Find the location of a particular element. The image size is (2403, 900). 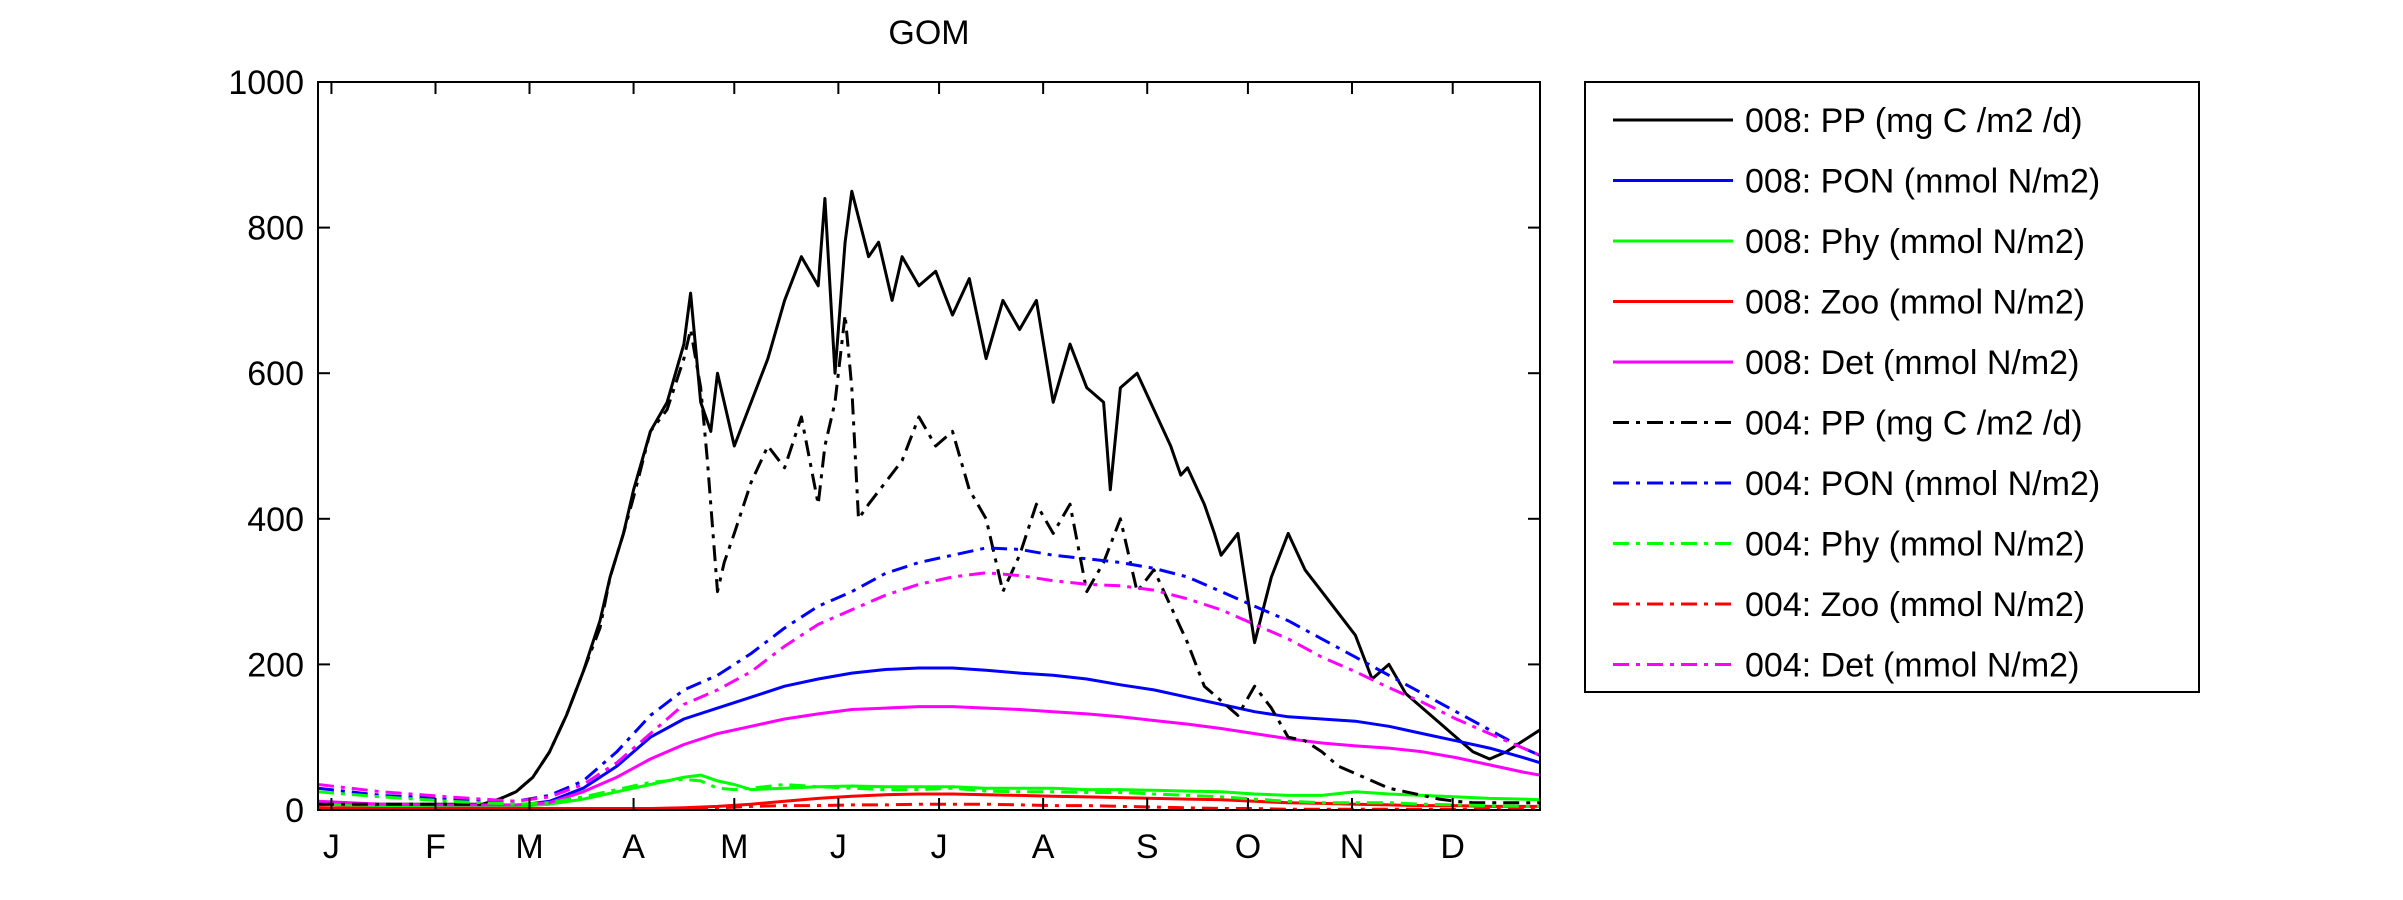

y-tick-label: 800 is located at coordinates (275, 229).